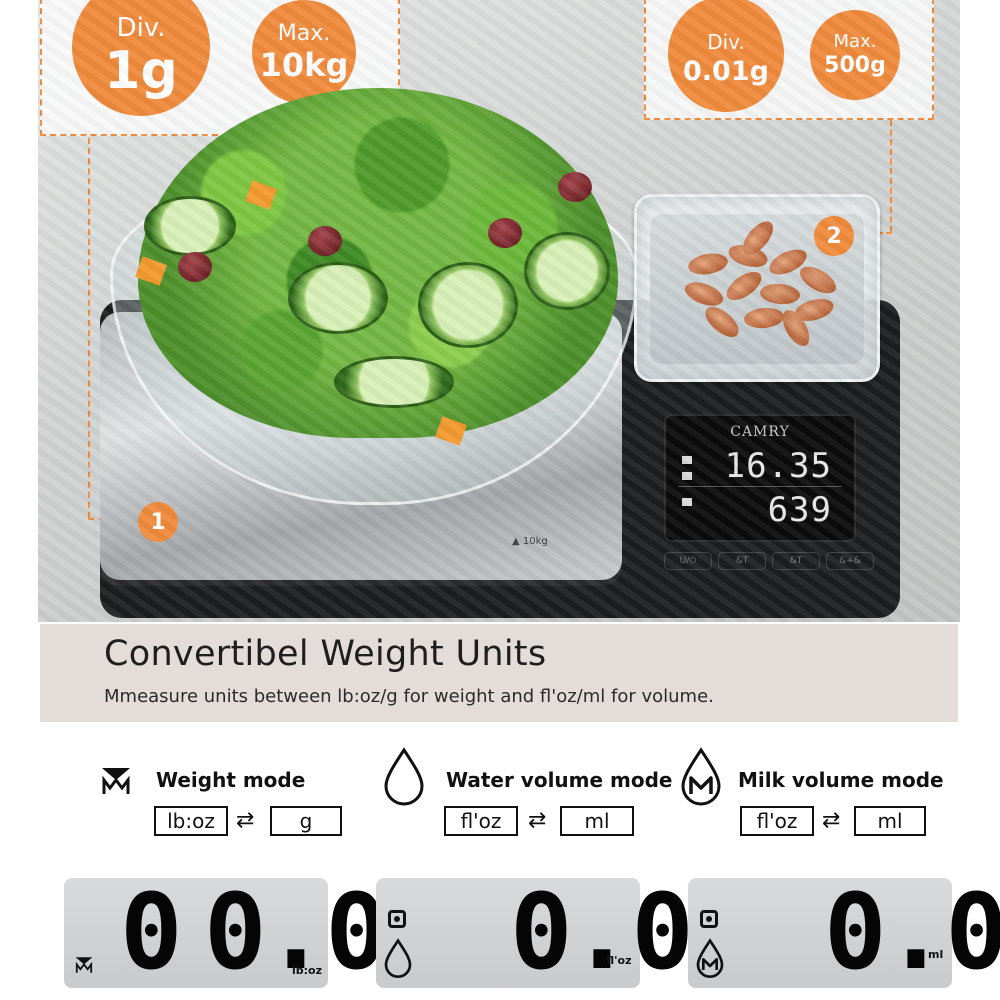 The height and width of the screenshot is (1000, 1000). What do you see at coordinates (306, 821) in the screenshot?
I see `unit-g: g` at bounding box center [306, 821].